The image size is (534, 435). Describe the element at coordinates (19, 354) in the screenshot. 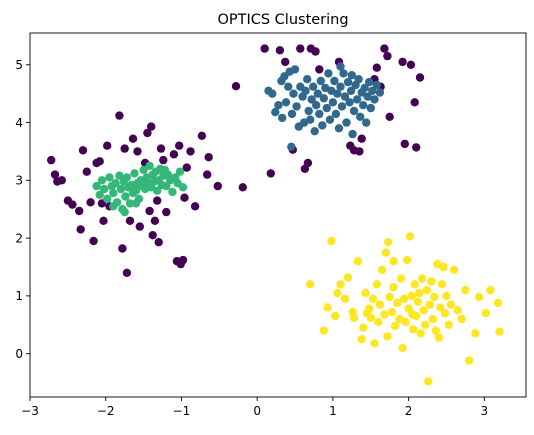

I see `y-tick-label: 0` at that location.